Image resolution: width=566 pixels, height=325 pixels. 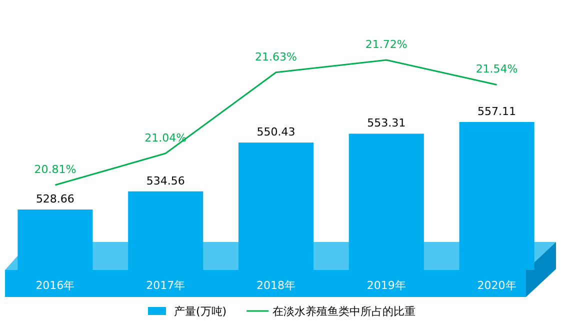 What do you see at coordinates (200, 311) in the screenshot?
I see `legend-label: 产量(万吨)` at bounding box center [200, 311].